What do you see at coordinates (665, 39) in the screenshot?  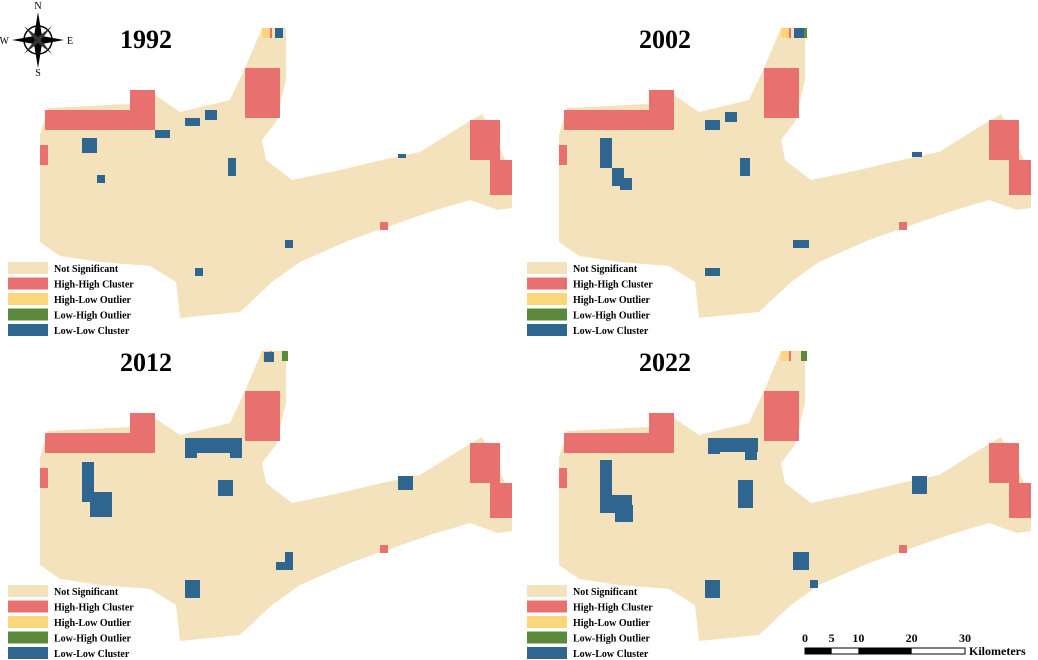 I see `panel-year: 2002` at bounding box center [665, 39].